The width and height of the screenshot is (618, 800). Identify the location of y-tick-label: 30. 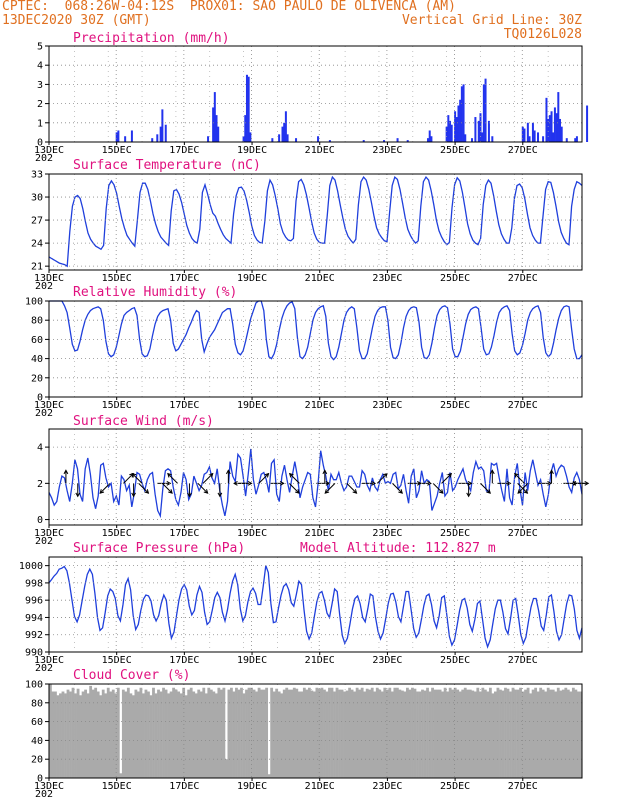
(37, 198).